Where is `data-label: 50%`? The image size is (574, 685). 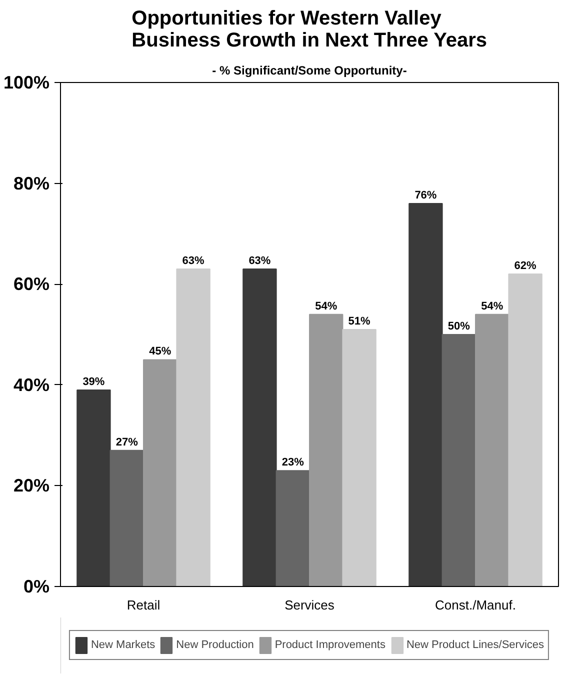 data-label: 50% is located at coordinates (459, 326).